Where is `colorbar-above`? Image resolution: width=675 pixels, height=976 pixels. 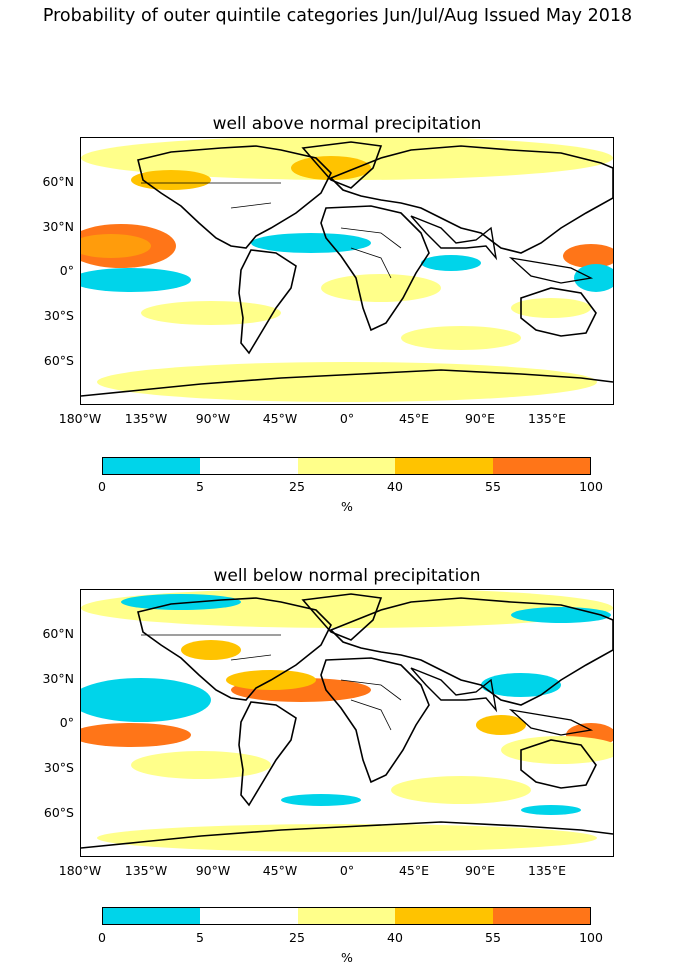
colorbar-above is located at coordinates (346, 466).